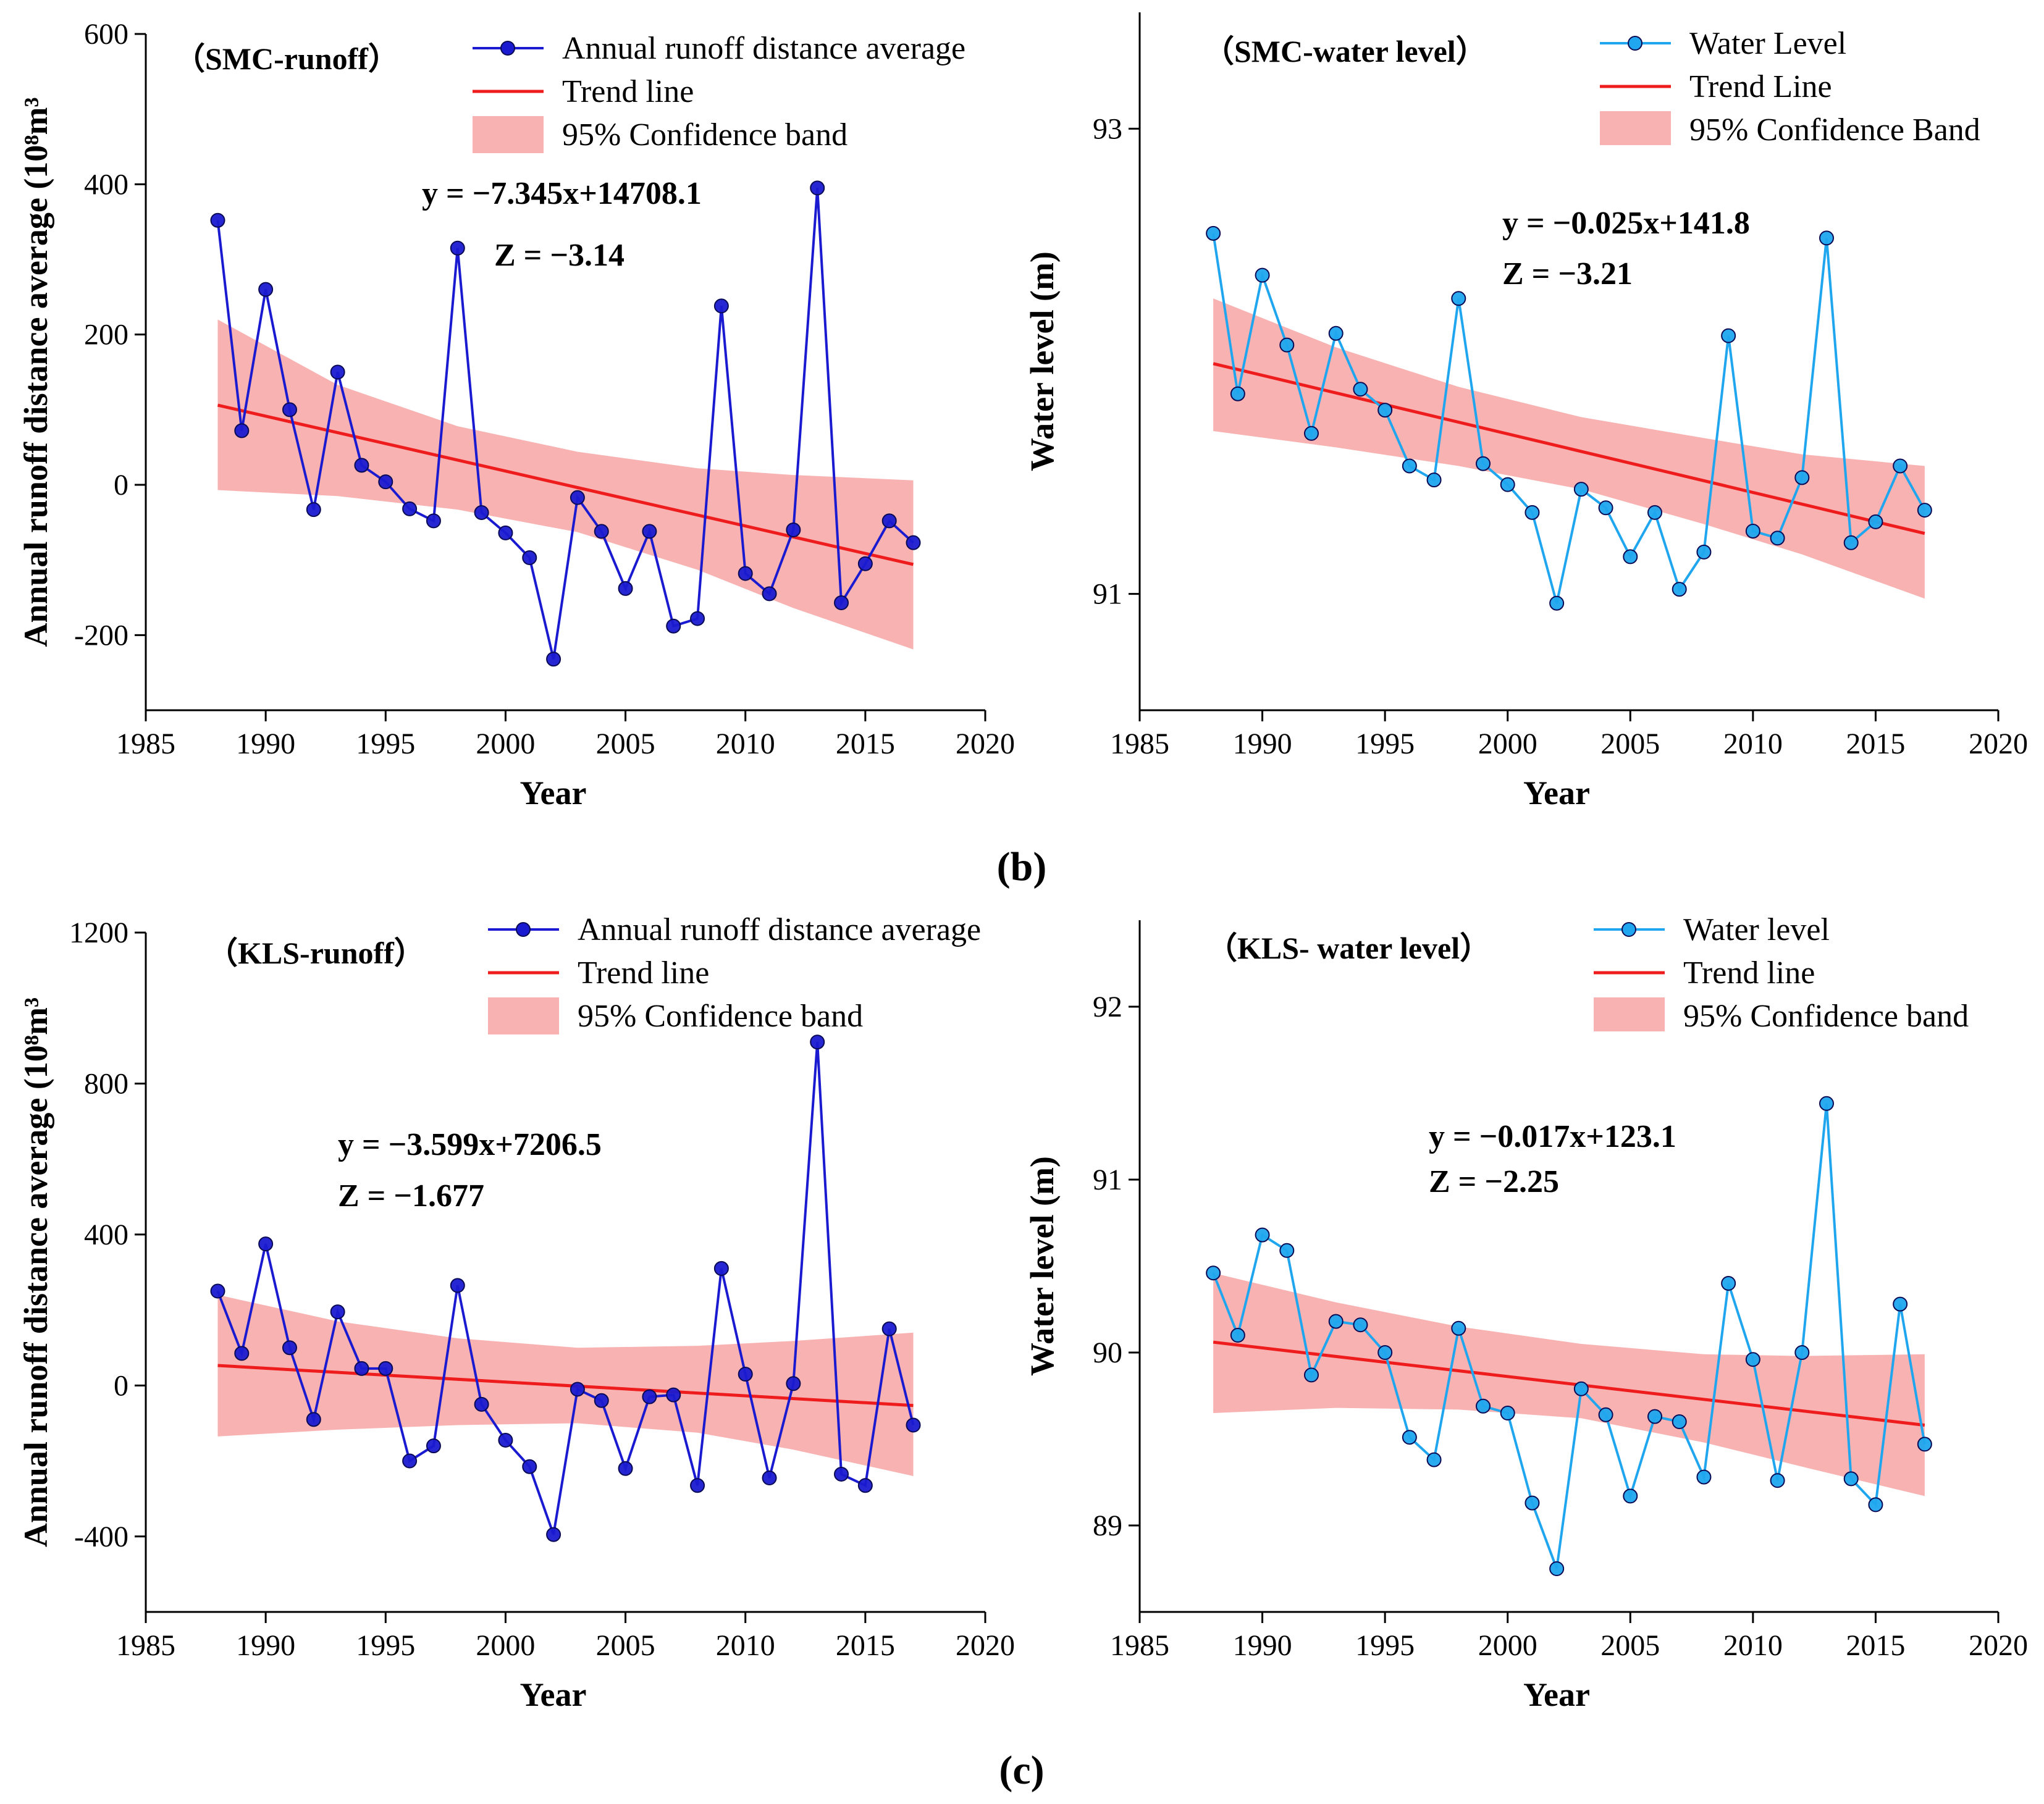  Describe the element at coordinates (1626, 223) in the screenshot. I see `regression-equation: y = −0.025x+141.8` at that location.